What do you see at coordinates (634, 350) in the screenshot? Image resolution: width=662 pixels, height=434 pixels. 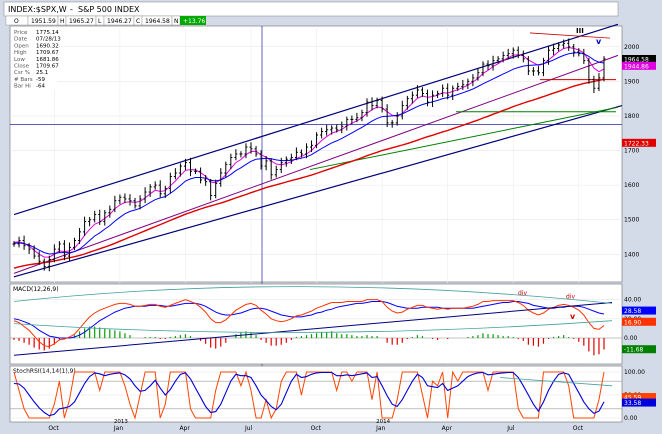 I see `macd-right-label: -11.68` at bounding box center [634, 350].